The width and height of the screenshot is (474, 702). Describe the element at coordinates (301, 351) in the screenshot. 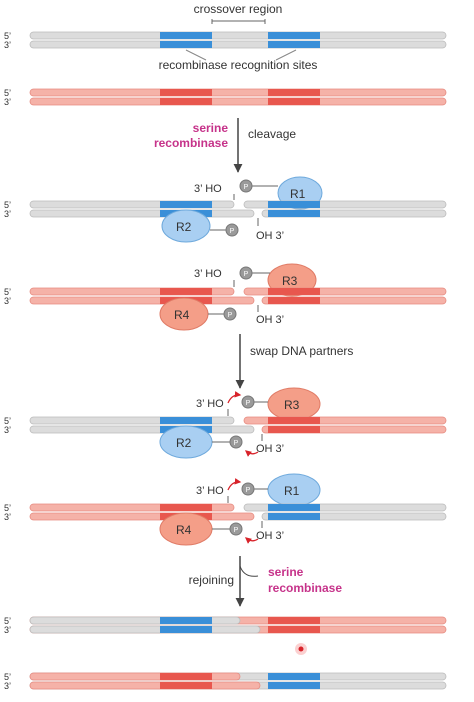

I see `swap-label: swap DNA partners` at that location.